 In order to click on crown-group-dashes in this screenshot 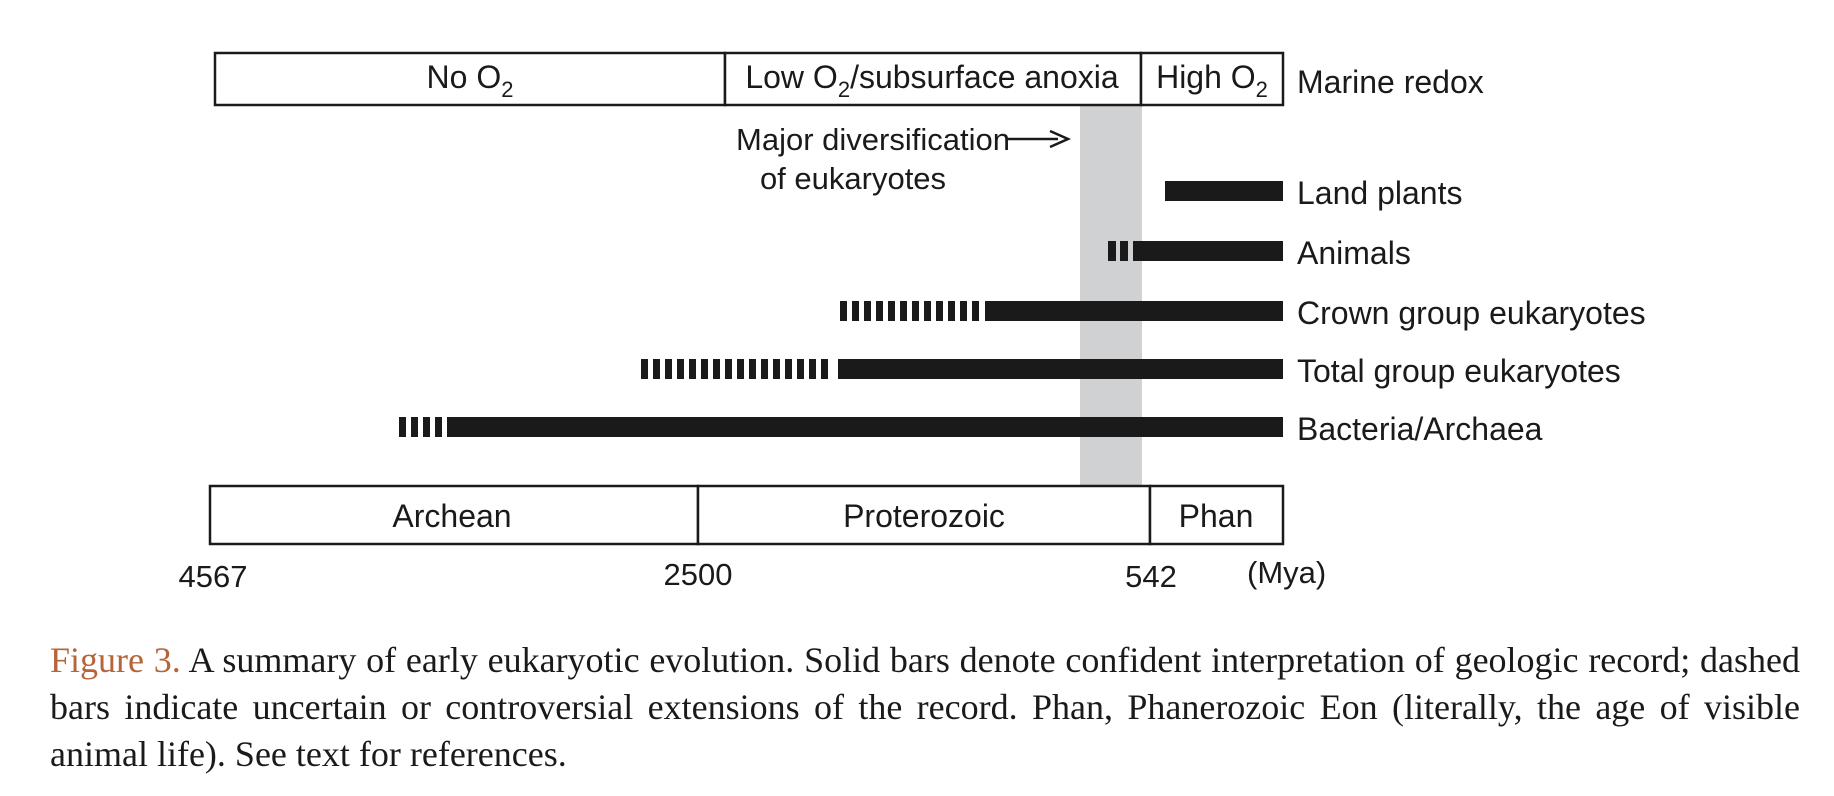, I will do `click(909, 311)`.